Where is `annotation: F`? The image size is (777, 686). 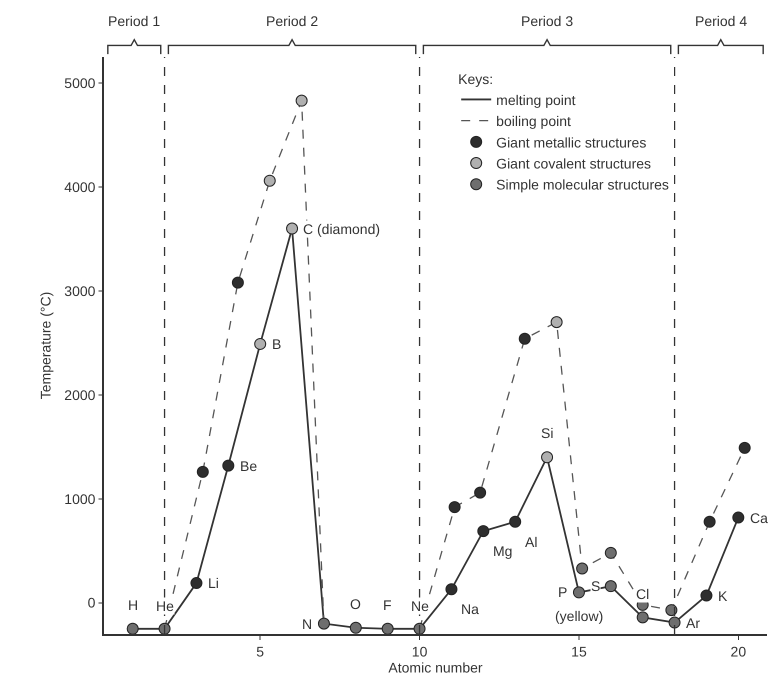
annotation: F is located at coordinates (387, 605).